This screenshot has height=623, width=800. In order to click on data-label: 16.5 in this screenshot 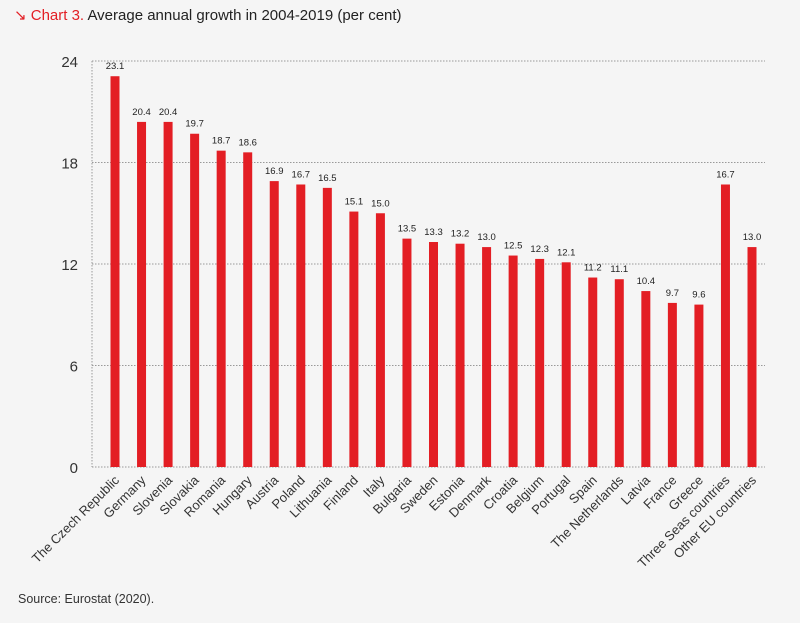, I will do `click(327, 178)`.